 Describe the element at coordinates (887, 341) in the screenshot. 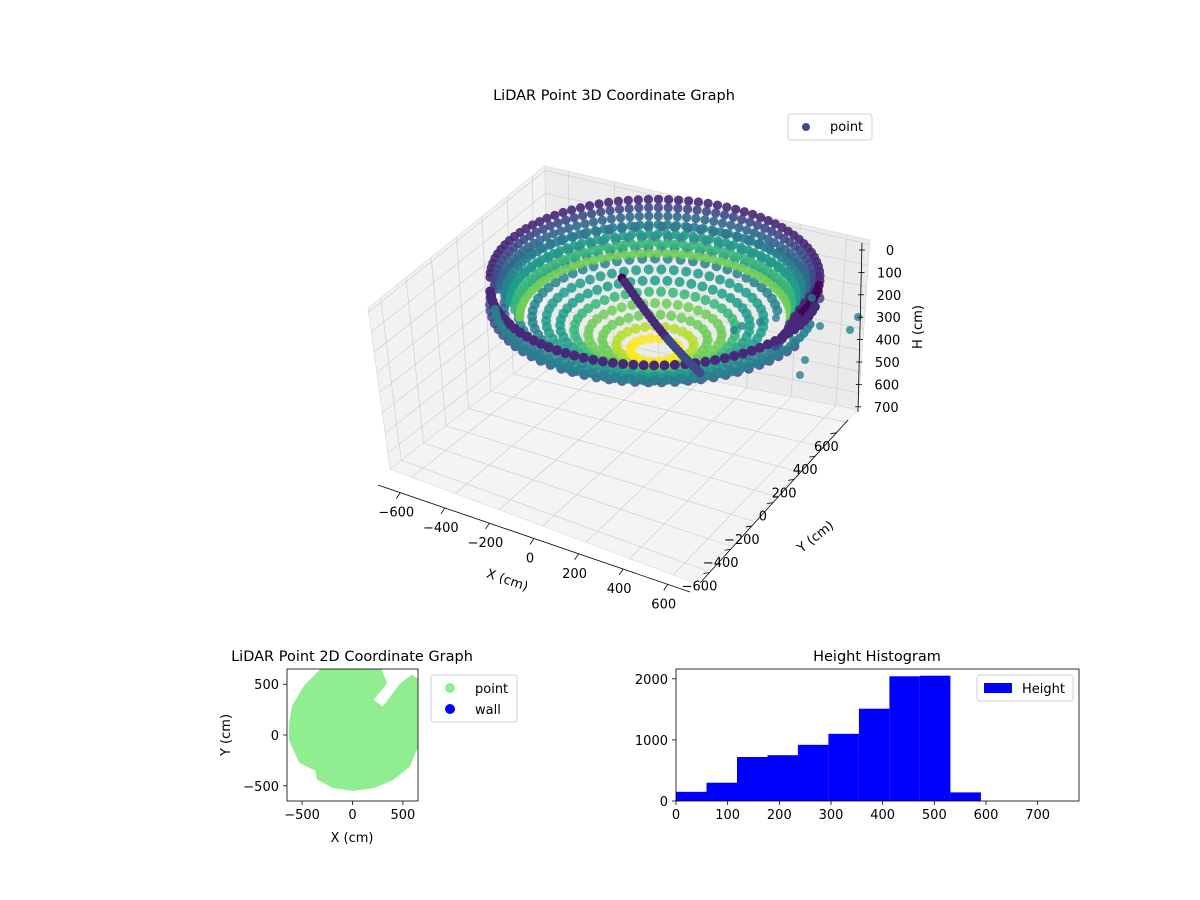

I see `z-tick-label-3d: 400` at that location.